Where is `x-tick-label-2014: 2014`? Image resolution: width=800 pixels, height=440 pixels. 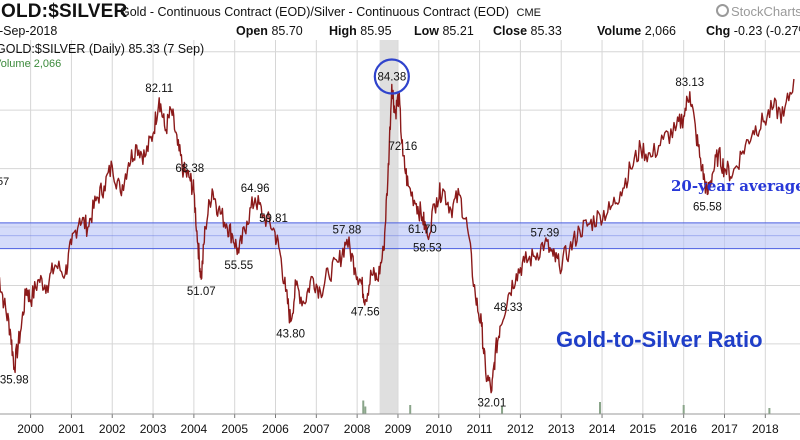
x-tick-label-2014: 2014 is located at coordinates (602, 429).